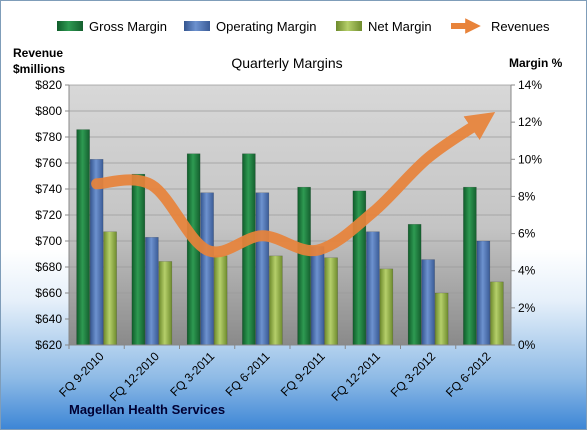  Describe the element at coordinates (48, 189) in the screenshot. I see `left-tick-label: $740` at that location.